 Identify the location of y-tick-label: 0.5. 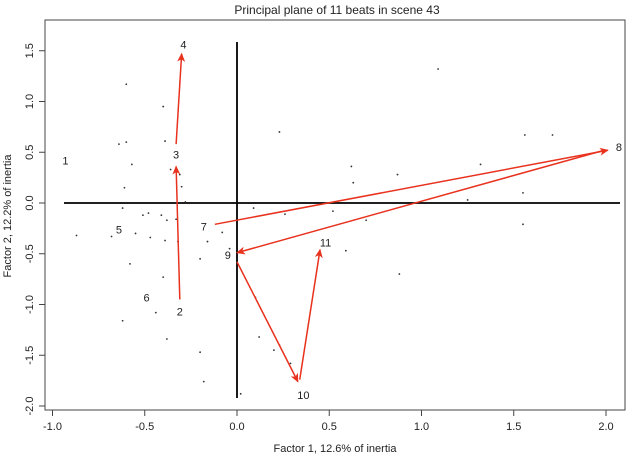
(30, 152).